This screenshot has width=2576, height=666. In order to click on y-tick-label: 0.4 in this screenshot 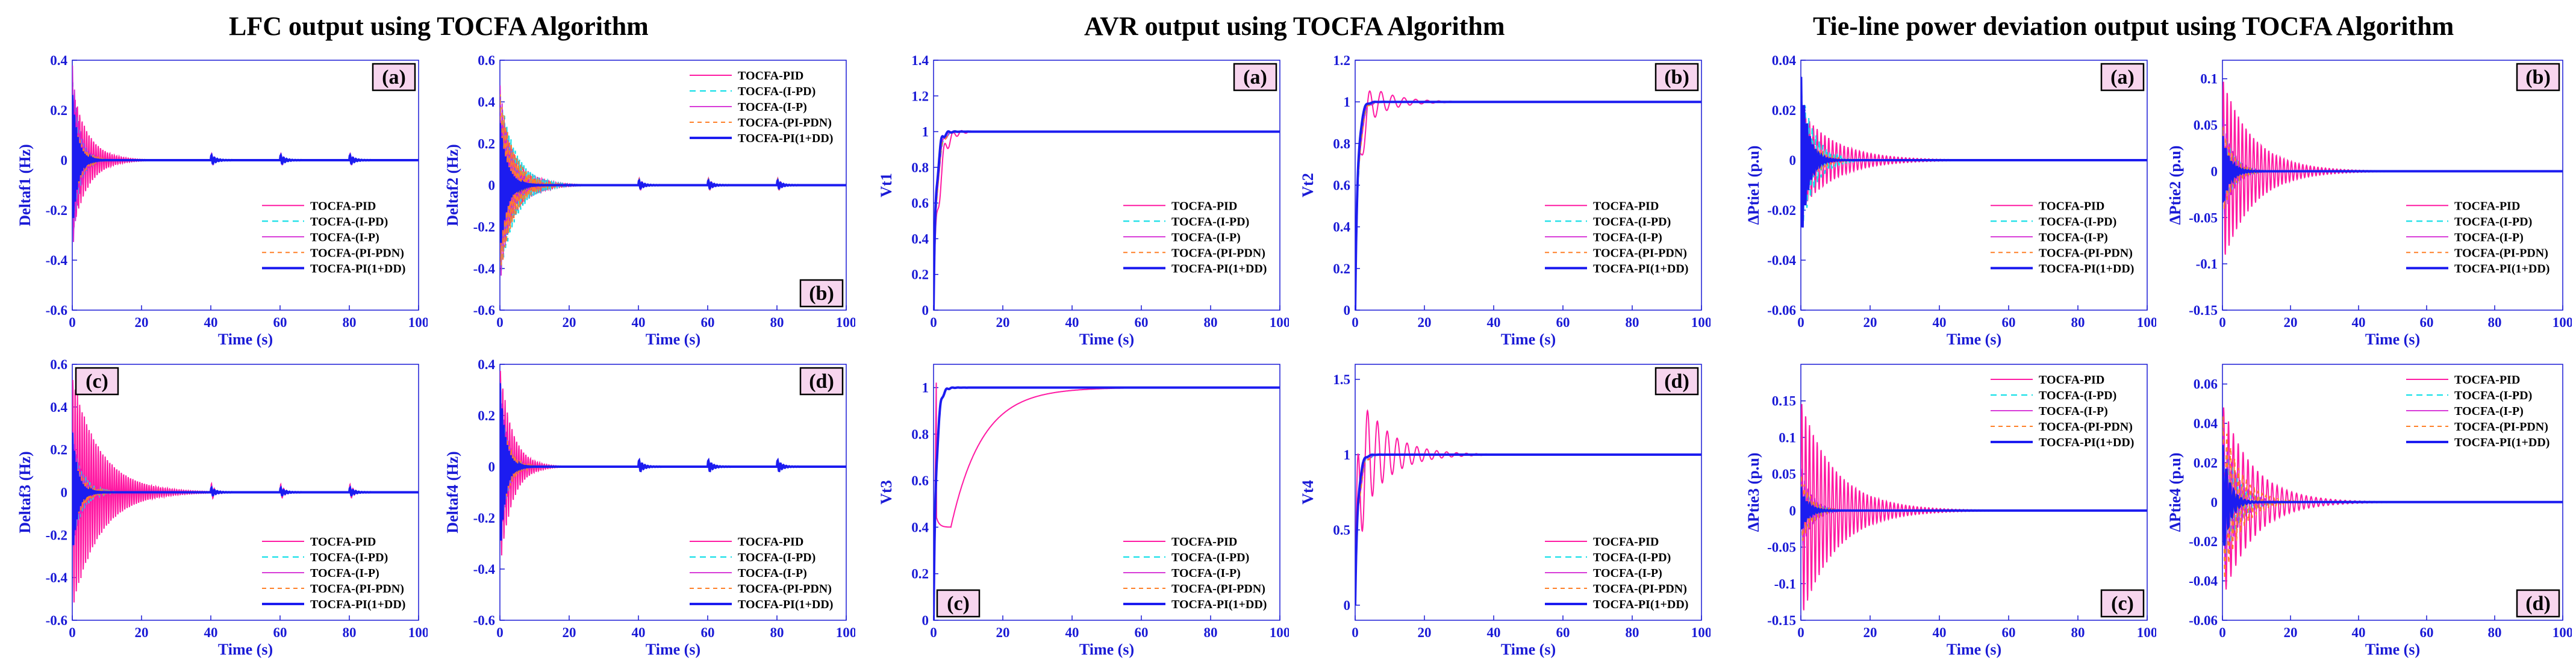, I will do `click(920, 238)`.